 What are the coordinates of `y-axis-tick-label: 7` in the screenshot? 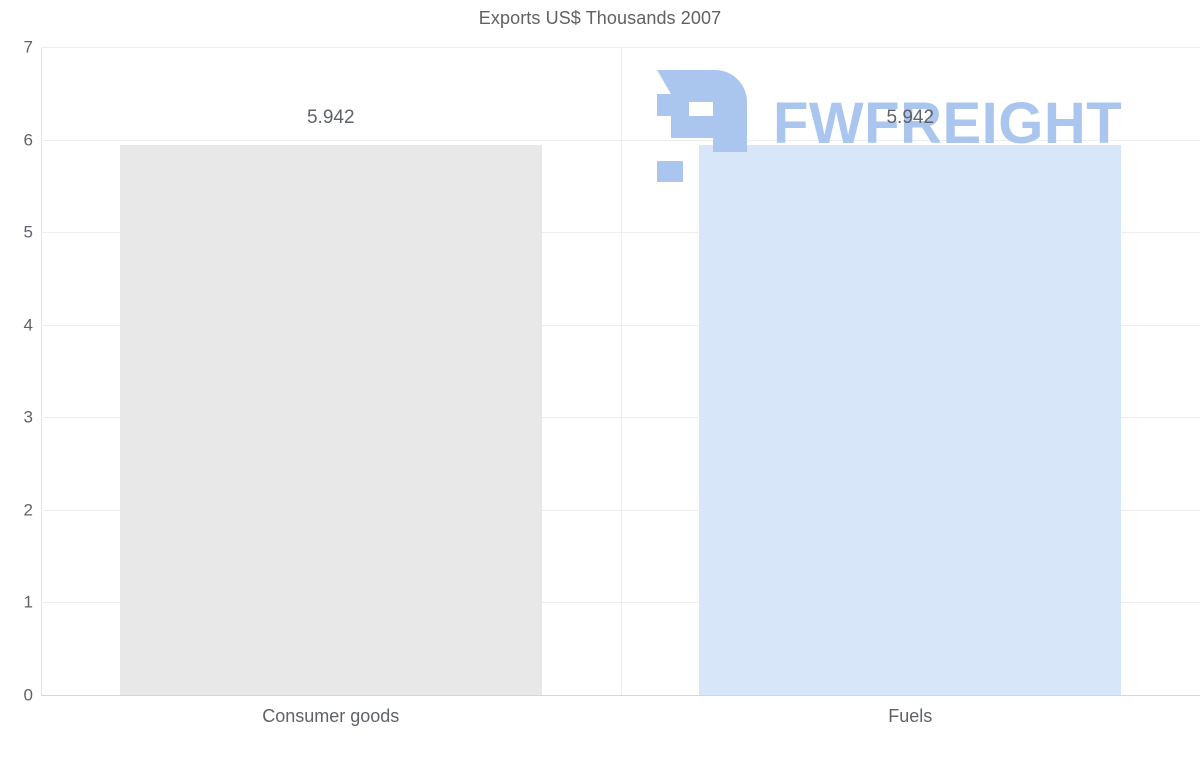 It's located at (28, 47).